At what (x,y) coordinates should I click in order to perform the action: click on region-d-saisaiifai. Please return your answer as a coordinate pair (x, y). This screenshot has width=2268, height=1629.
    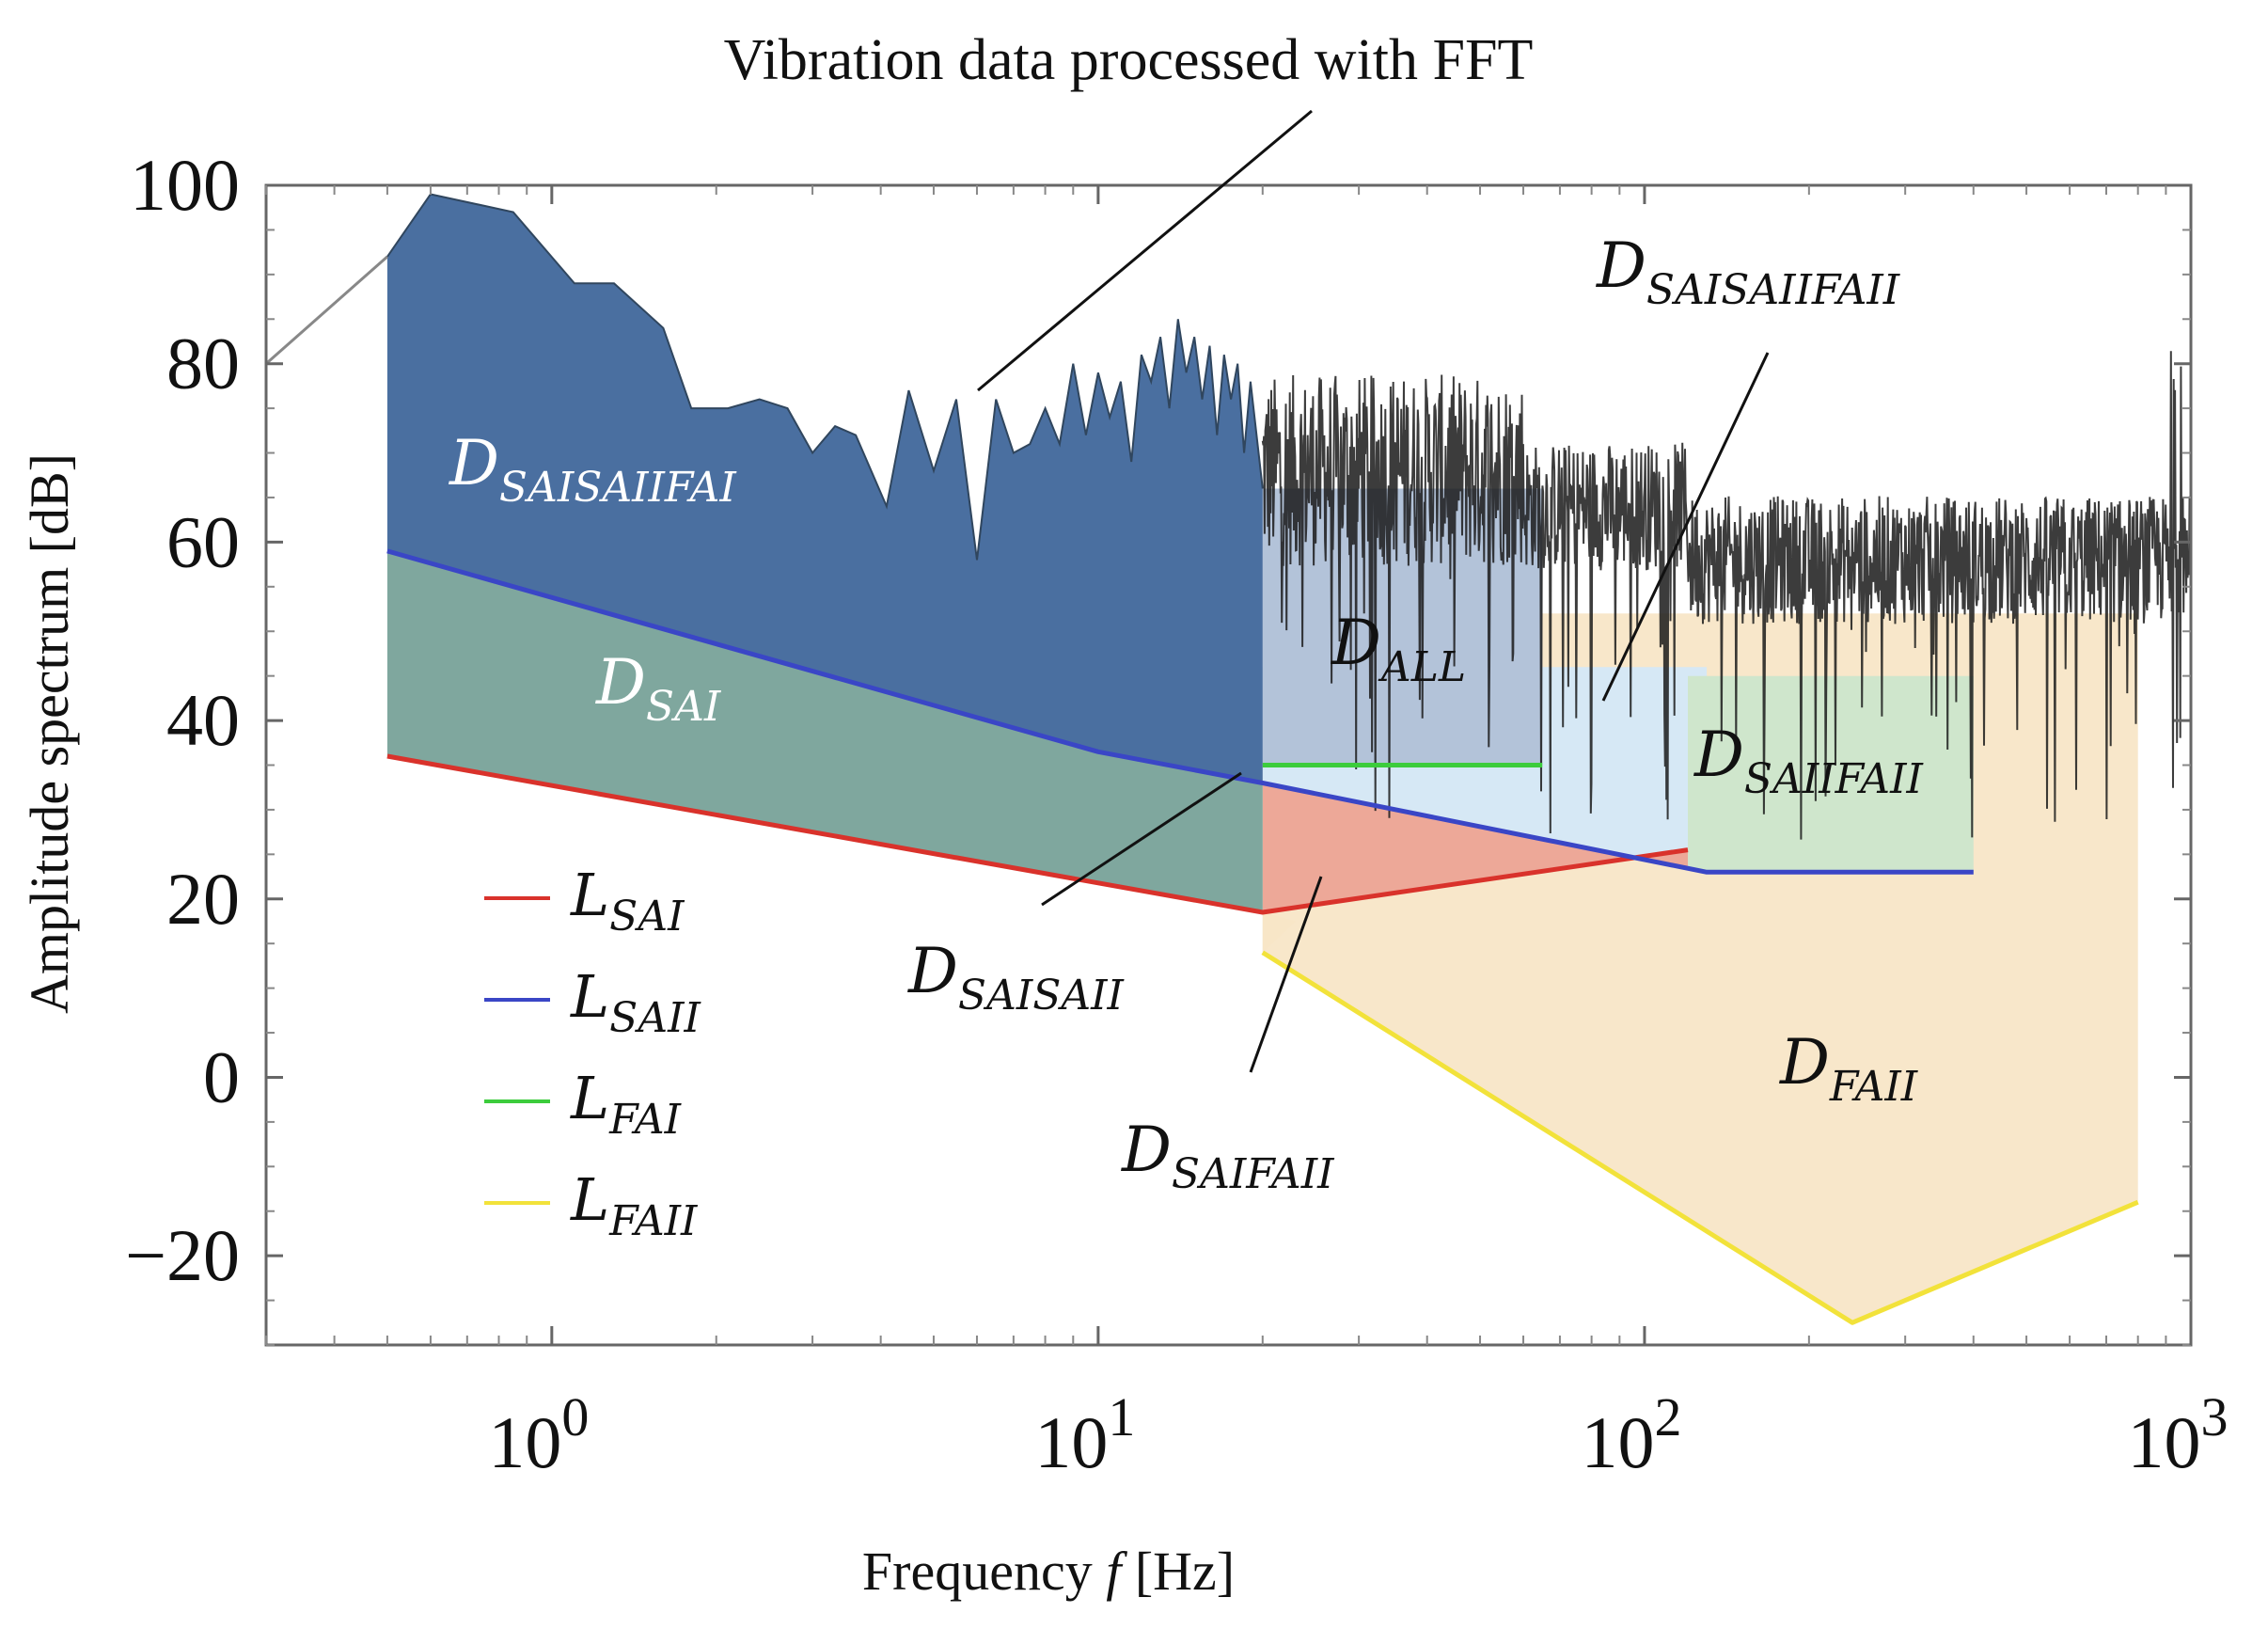
    Looking at the image, I should click on (825, 488).